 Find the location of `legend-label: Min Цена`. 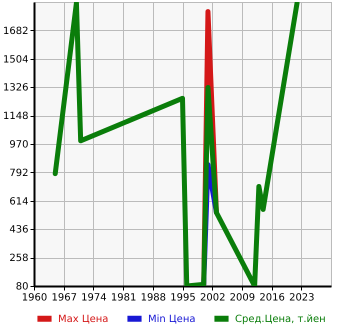

legend-label: Min Цена is located at coordinates (172, 319).